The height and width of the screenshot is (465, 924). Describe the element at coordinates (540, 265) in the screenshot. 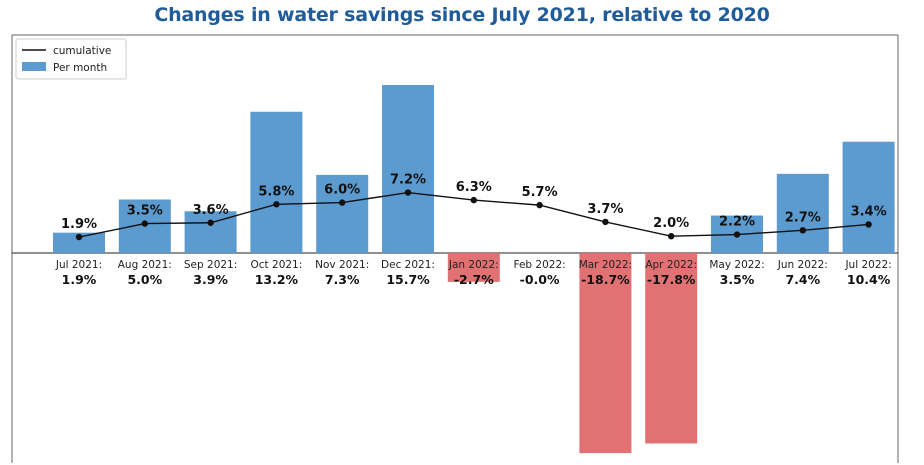

I see `tick-label-7: Feb 2022:` at that location.